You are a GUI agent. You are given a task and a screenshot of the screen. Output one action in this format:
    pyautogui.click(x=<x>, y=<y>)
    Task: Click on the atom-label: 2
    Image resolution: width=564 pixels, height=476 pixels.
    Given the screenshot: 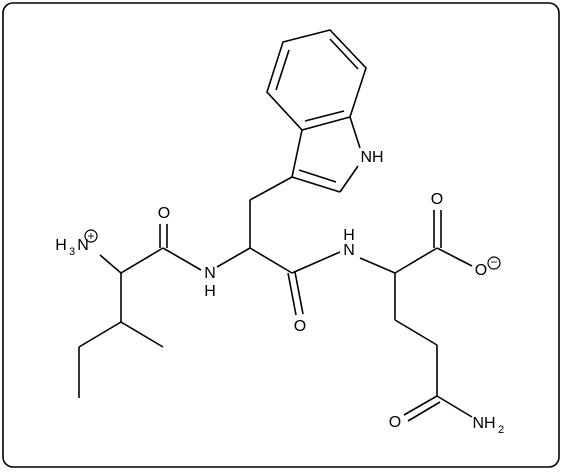 What is the action you would take?
    pyautogui.click(x=501, y=430)
    